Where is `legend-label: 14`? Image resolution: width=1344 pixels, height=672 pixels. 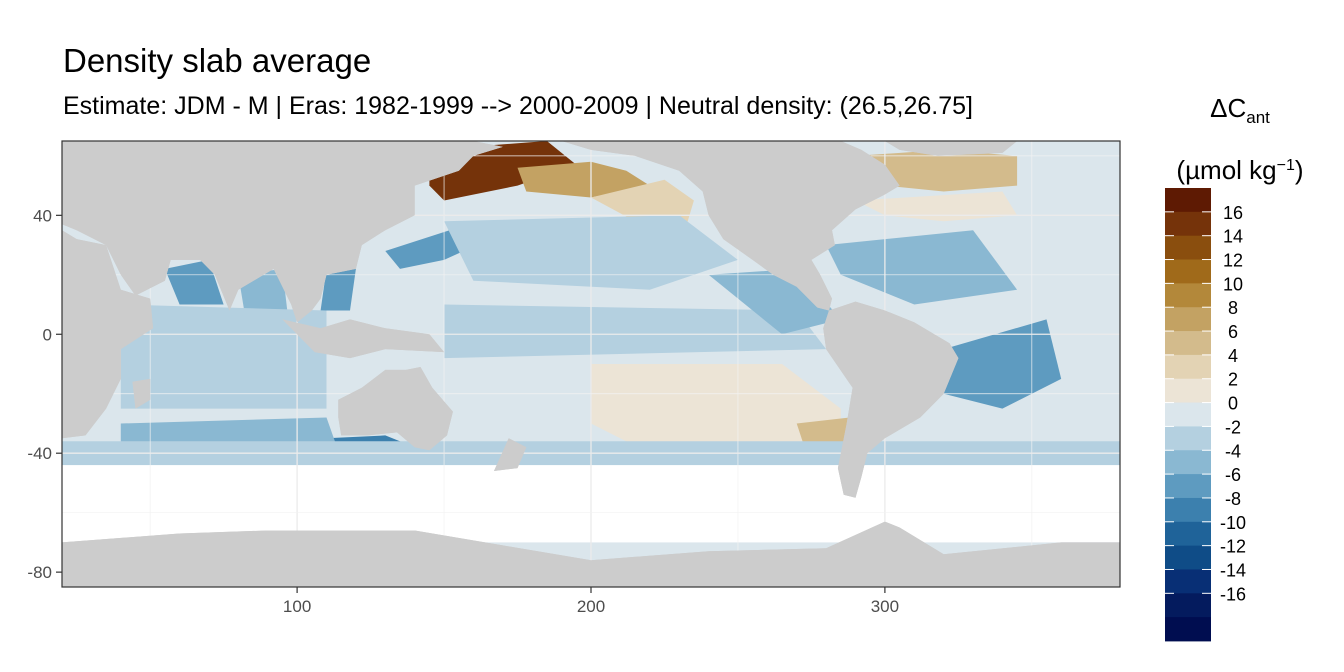
legend-label: 14 is located at coordinates (1233, 237).